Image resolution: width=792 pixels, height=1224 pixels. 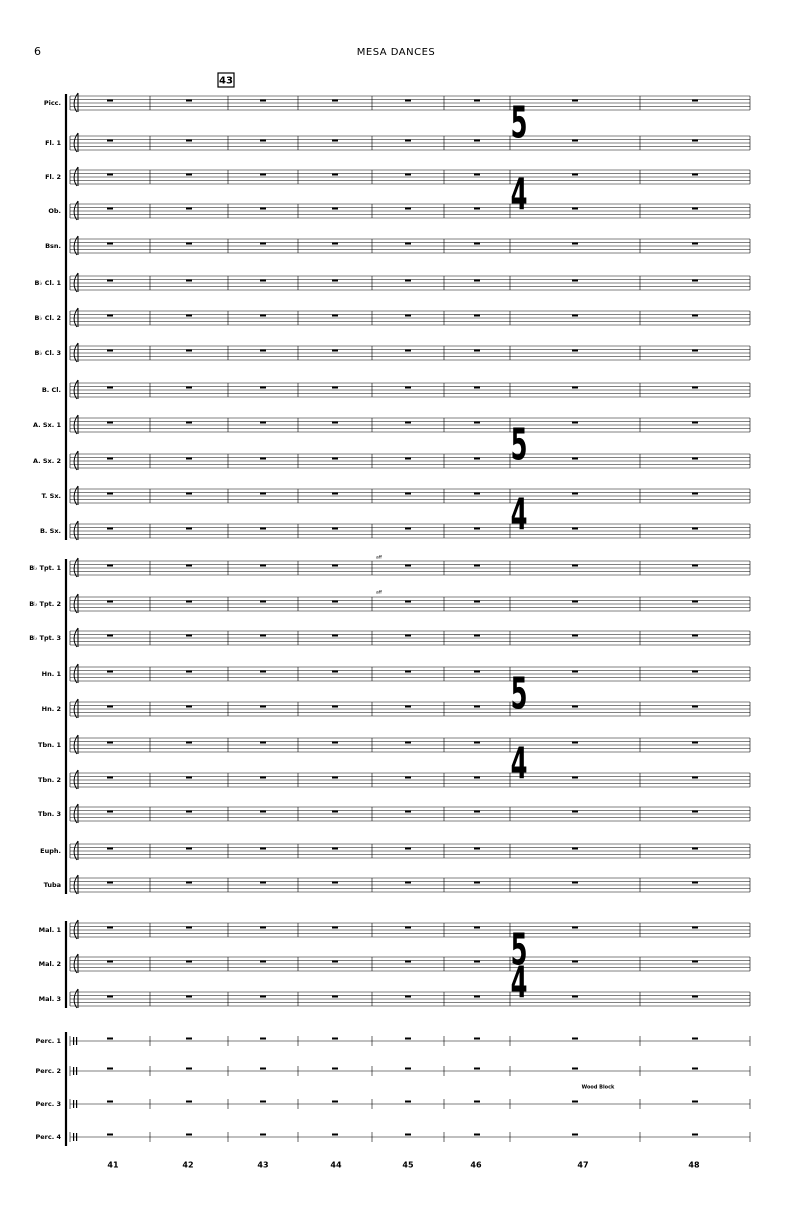 I want to click on instrument-label: B♭ Cl. 3, so click(x=47, y=353).